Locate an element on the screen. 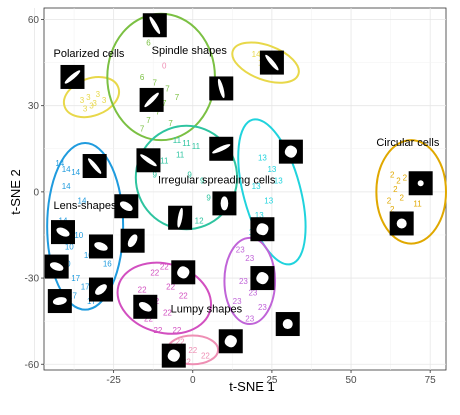 This screenshot has height=415, width=460. y-tick-label: 30 is located at coordinates (34, 106).